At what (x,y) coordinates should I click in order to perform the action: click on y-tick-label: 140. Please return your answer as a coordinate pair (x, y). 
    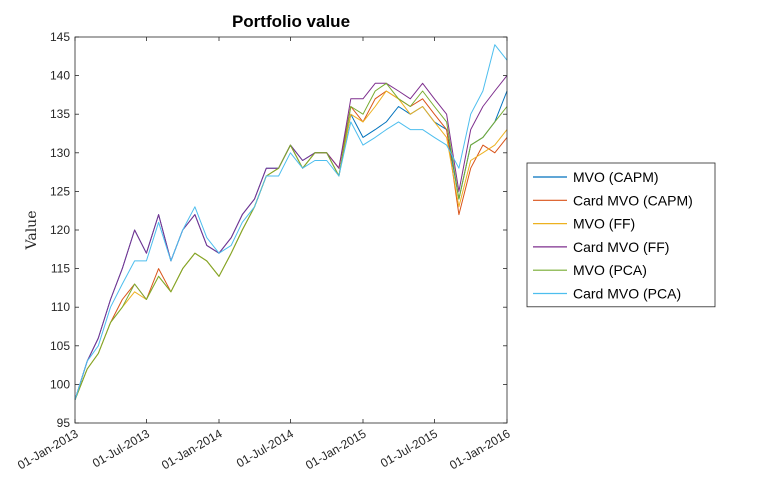
    Looking at the image, I should click on (60, 76).